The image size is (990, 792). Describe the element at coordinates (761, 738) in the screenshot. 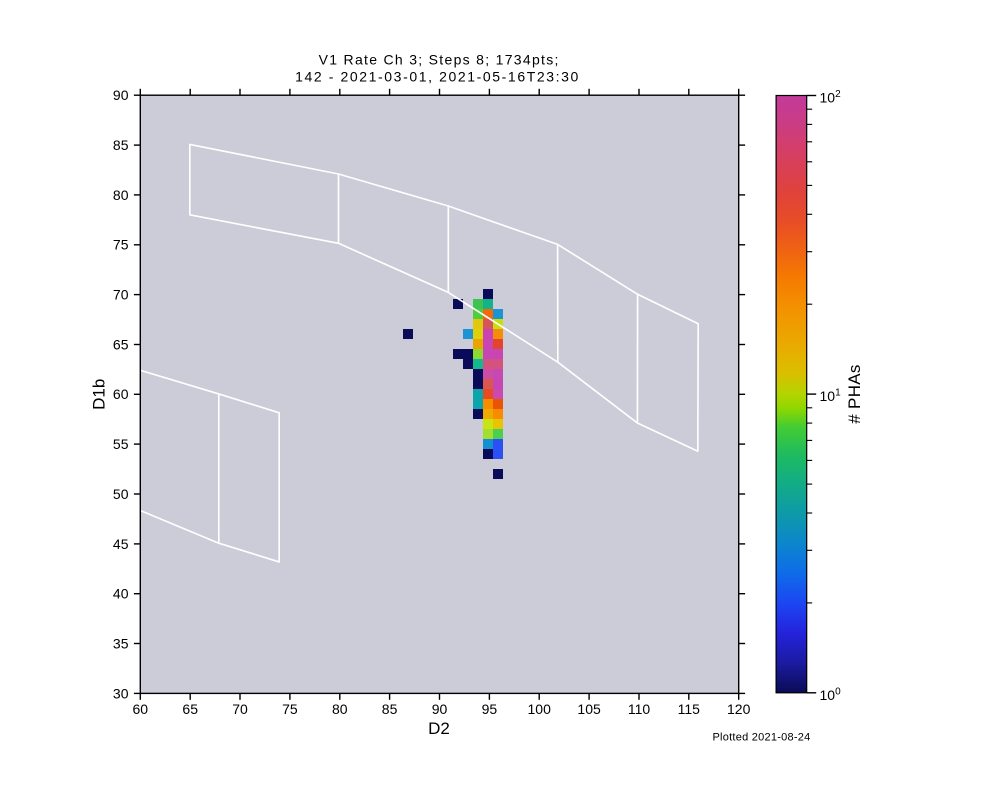

I see `svg-text: Plotted 2021-08-24` at that location.